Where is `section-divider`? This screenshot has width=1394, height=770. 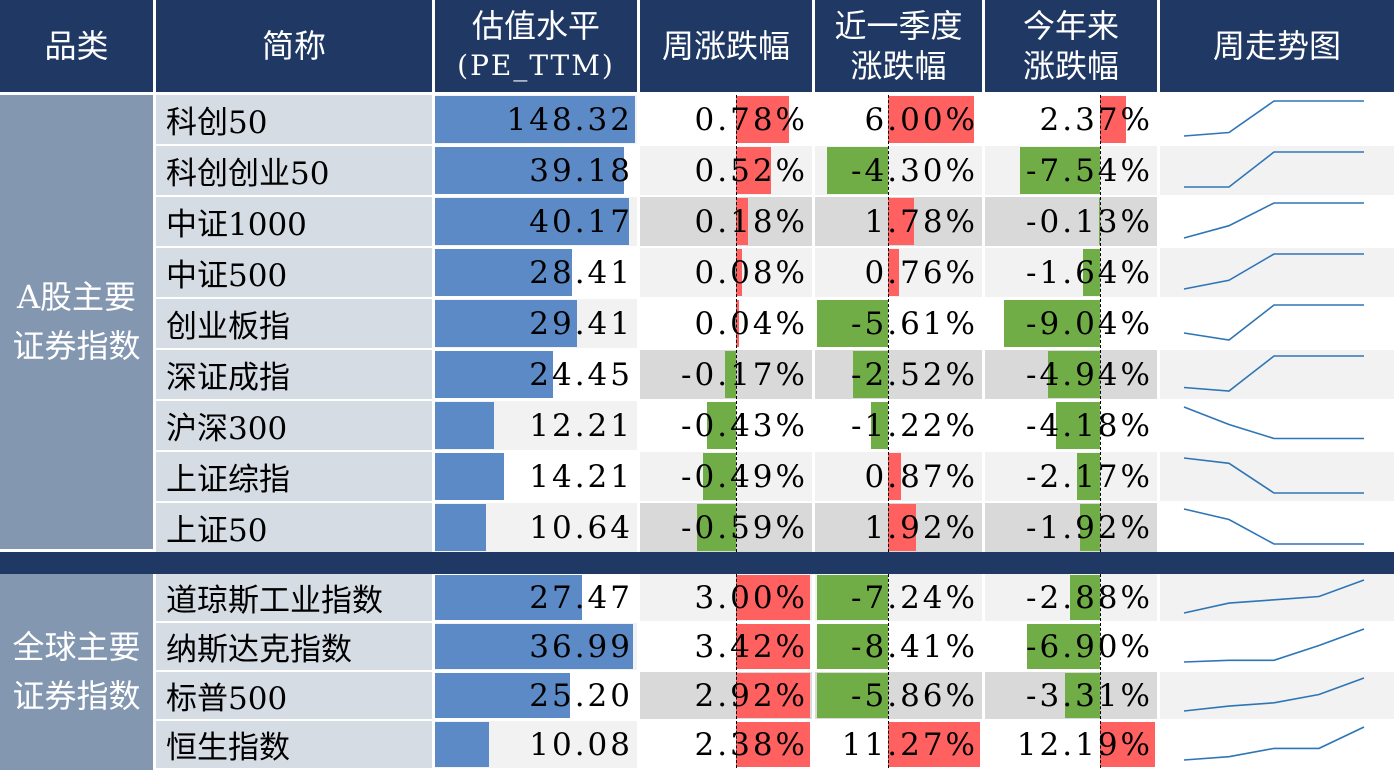 section-divider is located at coordinates (697, 563).